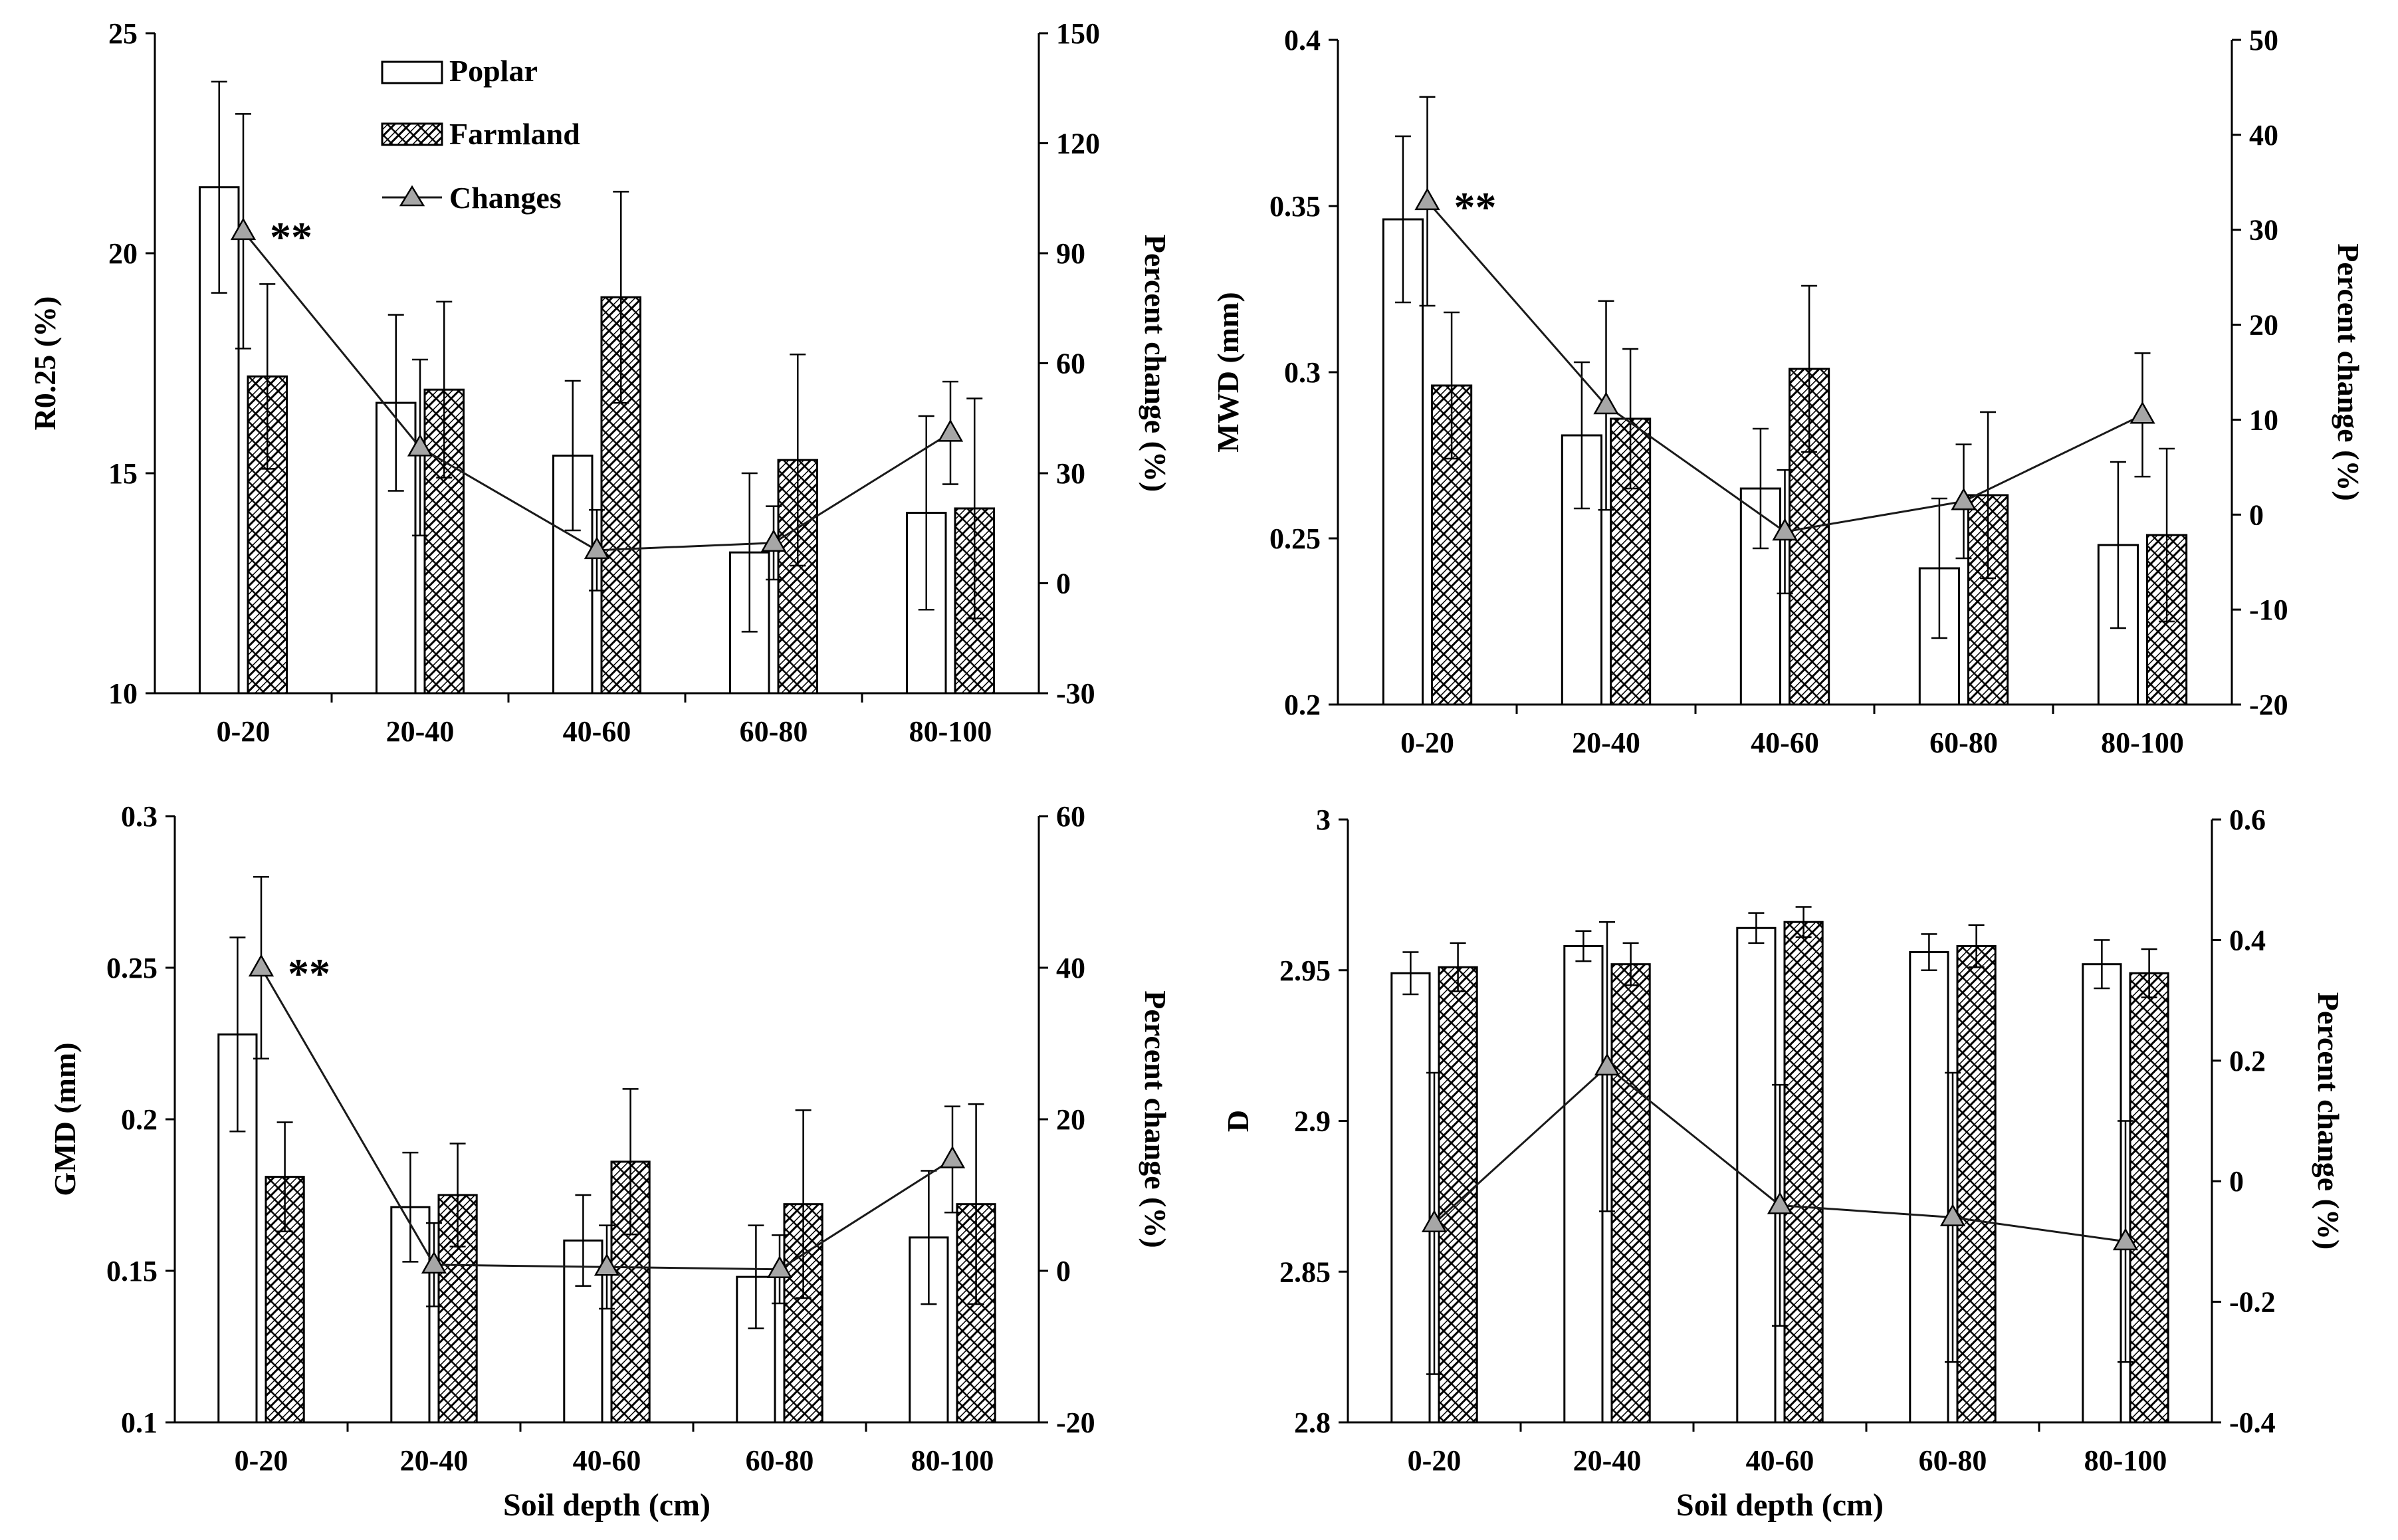  I want to click on y-tick-label: 0.1, so click(140, 1422).